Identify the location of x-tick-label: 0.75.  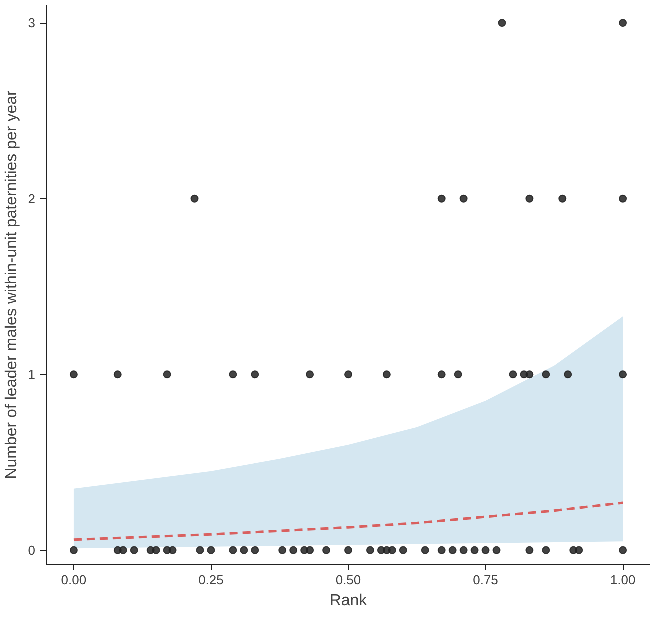
(485, 580).